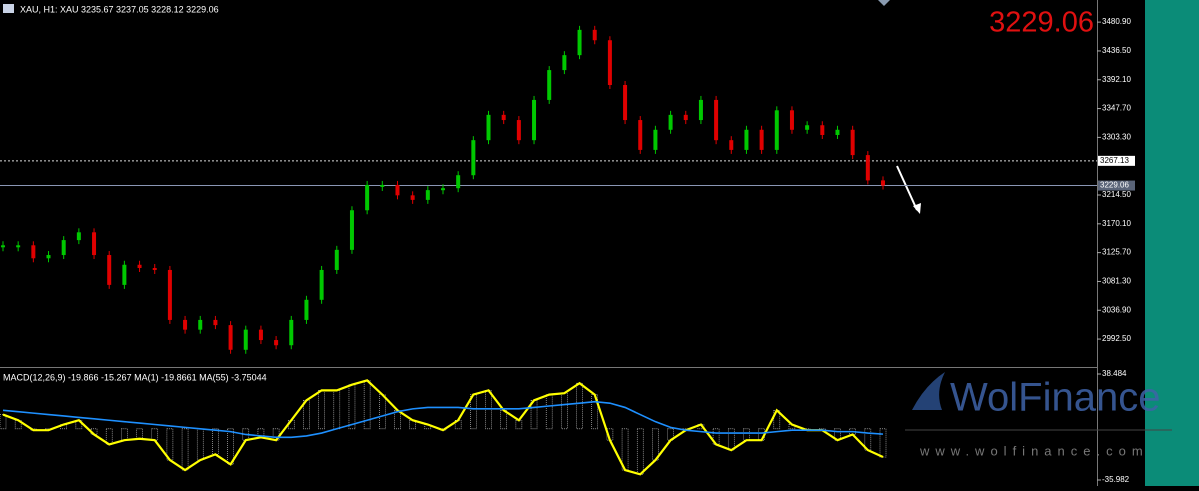 This screenshot has height=491, width=1199. Describe the element at coordinates (1116, 21) in the screenshot. I see `y-tick-label: 3480.90` at that location.